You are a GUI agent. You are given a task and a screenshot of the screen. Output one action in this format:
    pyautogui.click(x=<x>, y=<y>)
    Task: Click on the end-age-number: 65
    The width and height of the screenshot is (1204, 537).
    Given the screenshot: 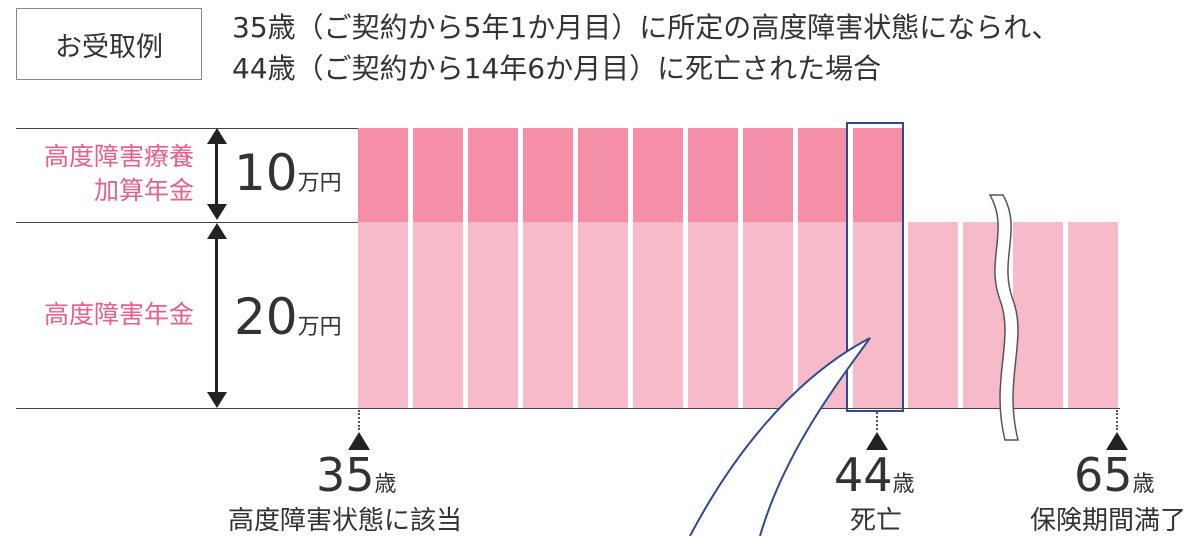 What is the action you would take?
    pyautogui.click(x=1103, y=475)
    